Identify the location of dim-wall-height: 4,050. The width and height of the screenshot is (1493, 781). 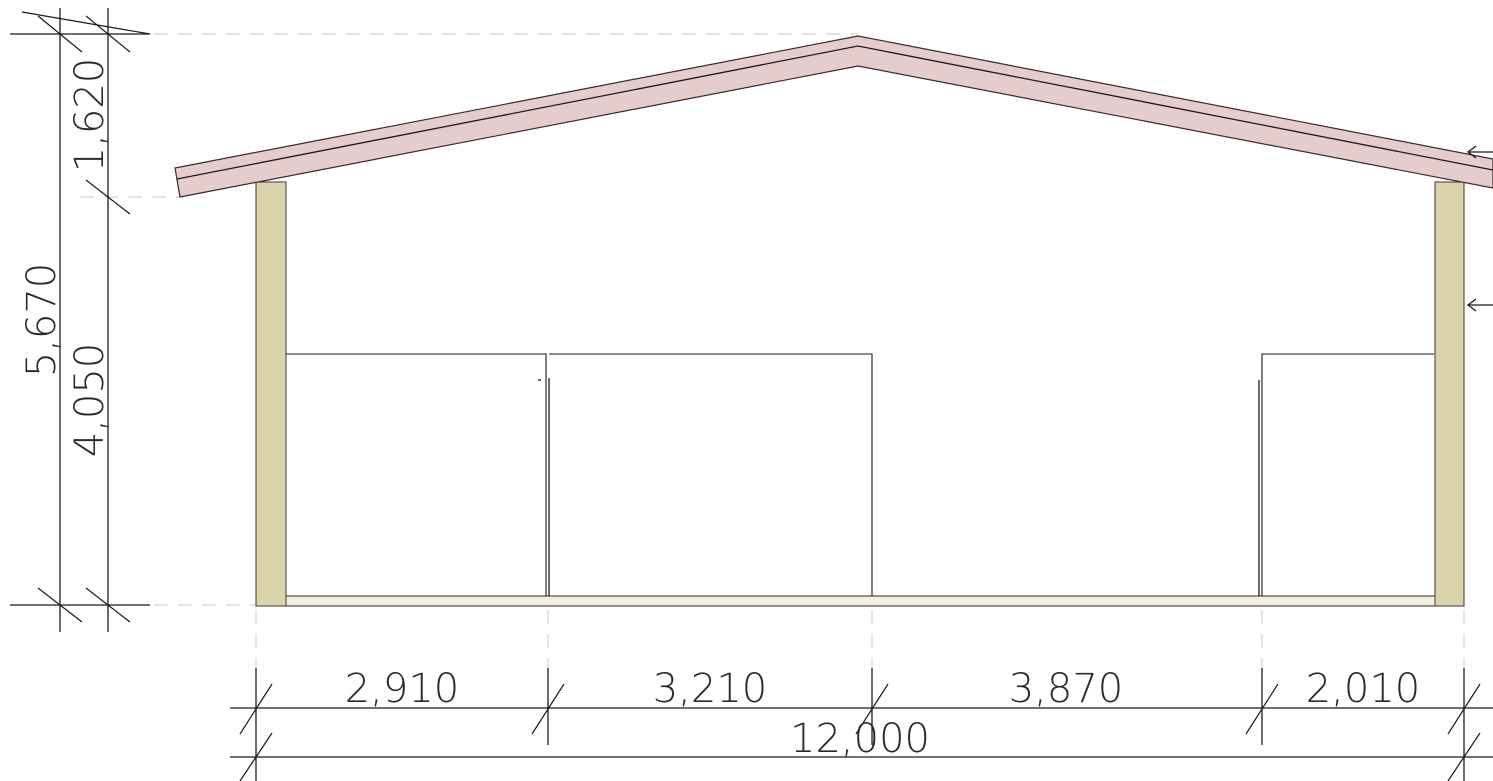
(90, 400).